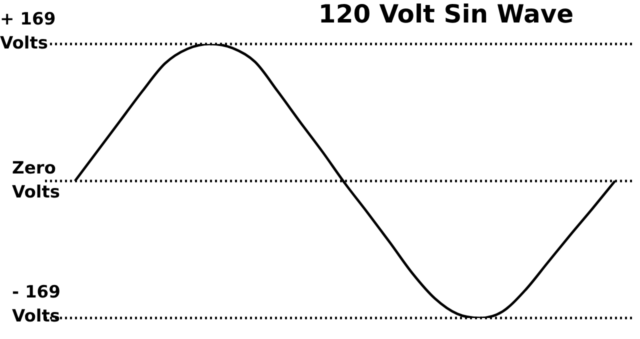  What do you see at coordinates (36, 304) in the screenshot?
I see `ref-line-label: - 169 Volts` at bounding box center [36, 304].